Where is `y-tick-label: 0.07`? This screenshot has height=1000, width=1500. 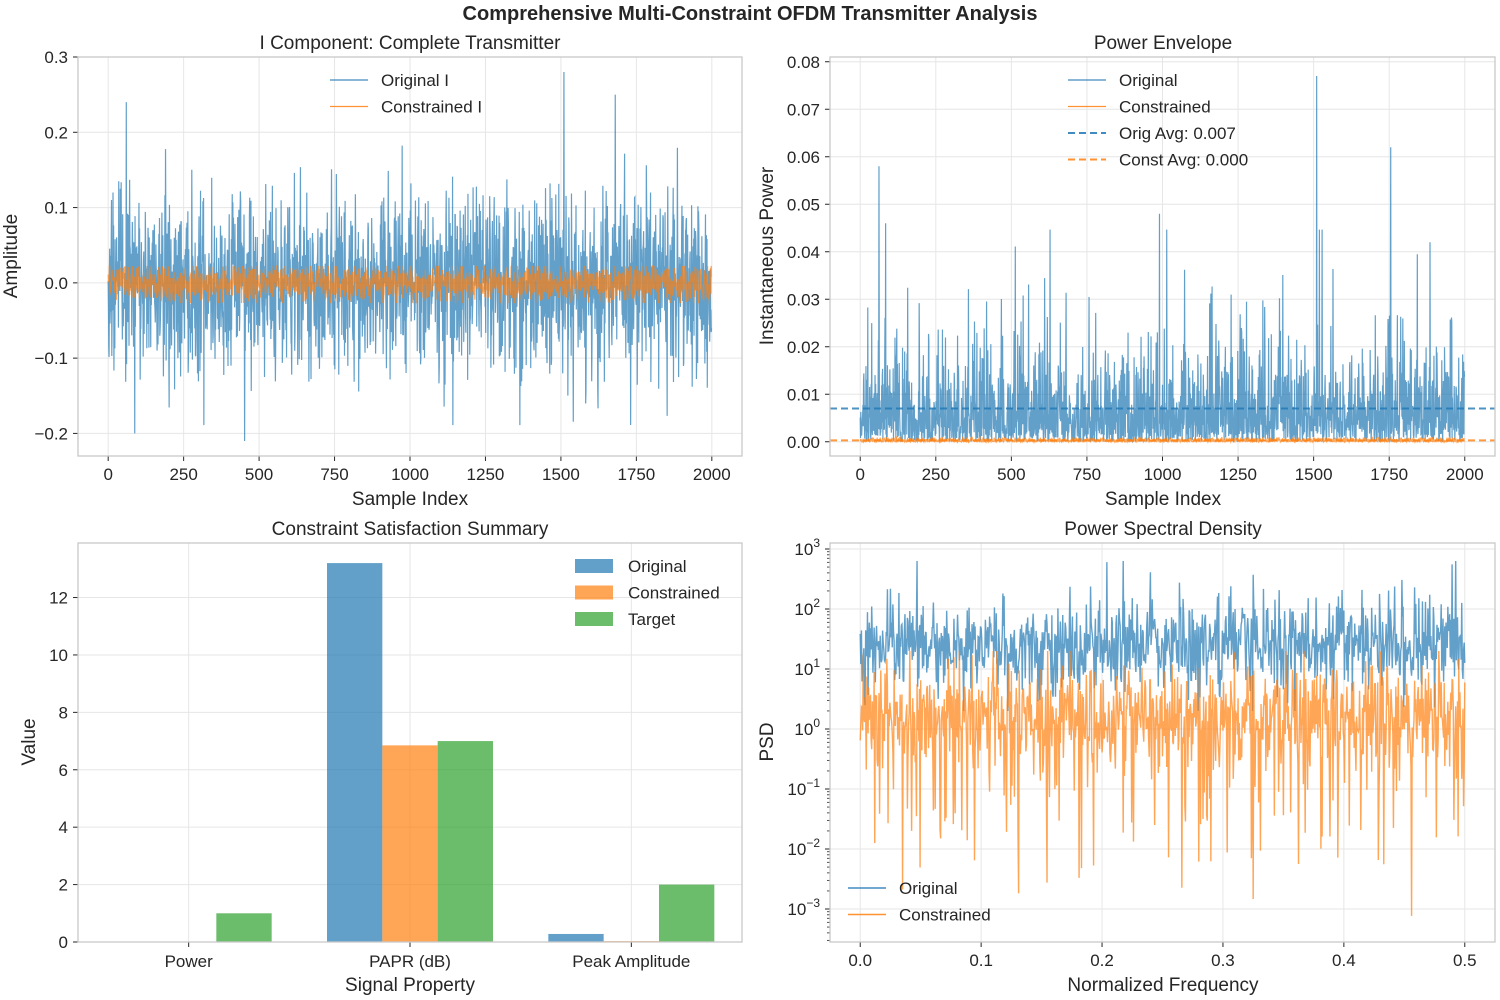 y-tick-label: 0.07 is located at coordinates (803, 109).